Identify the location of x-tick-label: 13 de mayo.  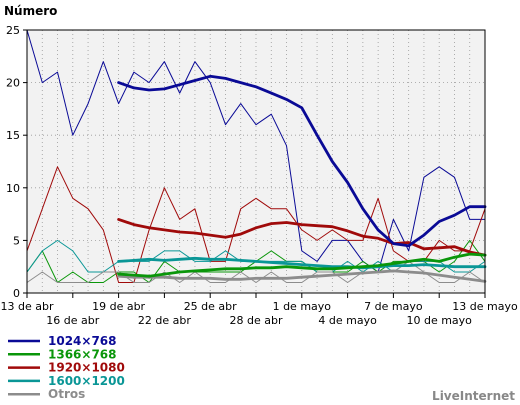
(485, 306).